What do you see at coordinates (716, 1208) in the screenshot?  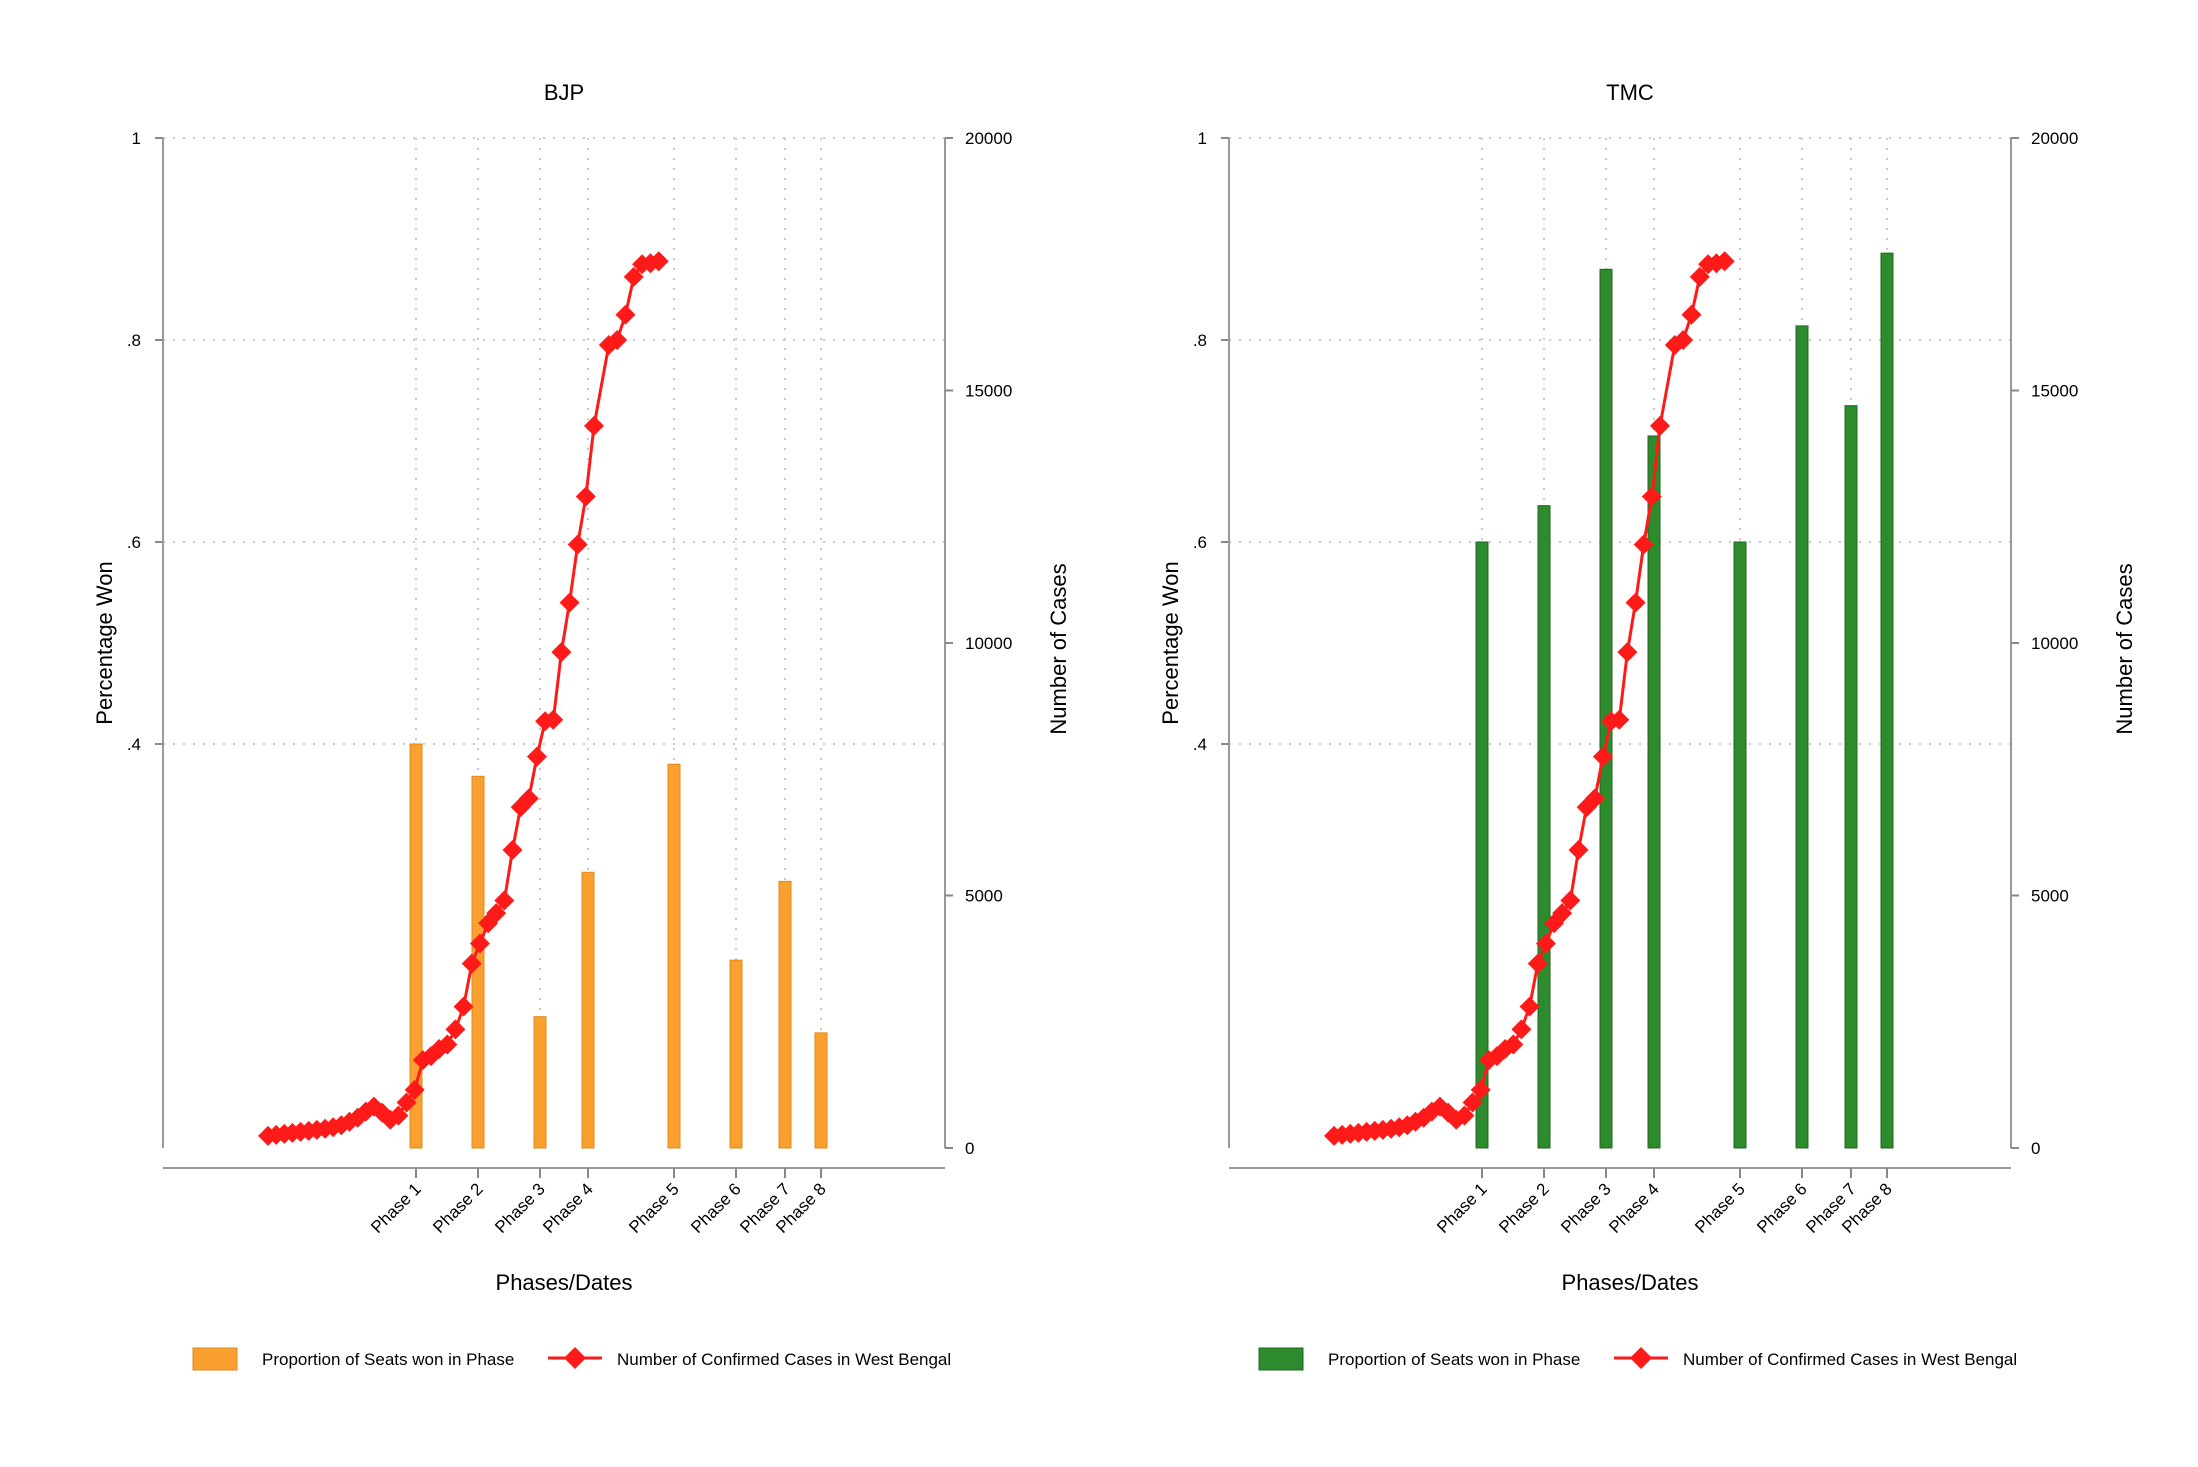 I see `phase-tick-label: Phase 6` at bounding box center [716, 1208].